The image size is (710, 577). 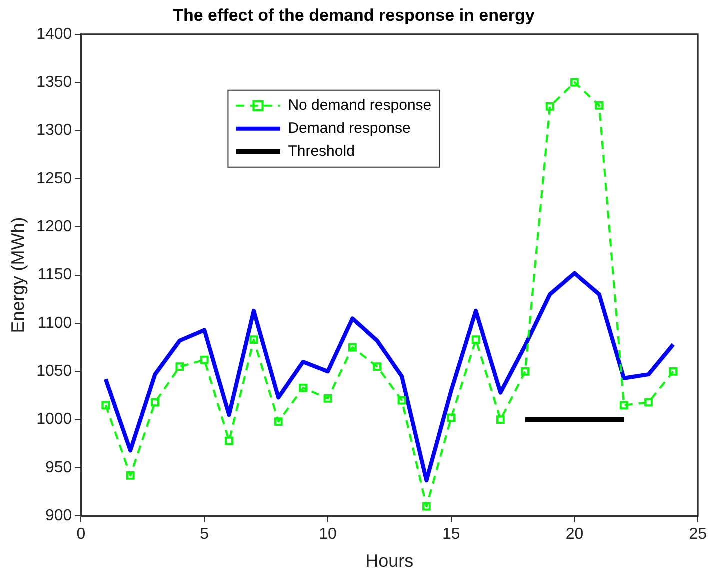 What do you see at coordinates (55, 275) in the screenshot?
I see `y-tick-label: 1150` at bounding box center [55, 275].